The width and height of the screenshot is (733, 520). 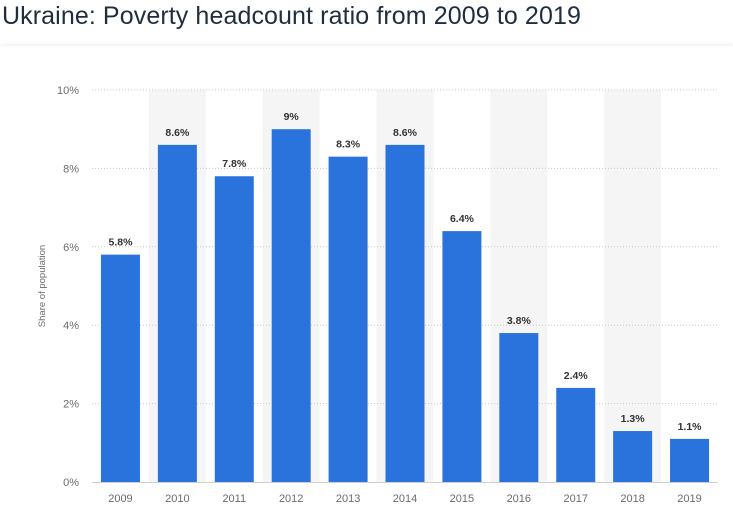 I want to click on x-tick-label: 2013, so click(x=348, y=499).